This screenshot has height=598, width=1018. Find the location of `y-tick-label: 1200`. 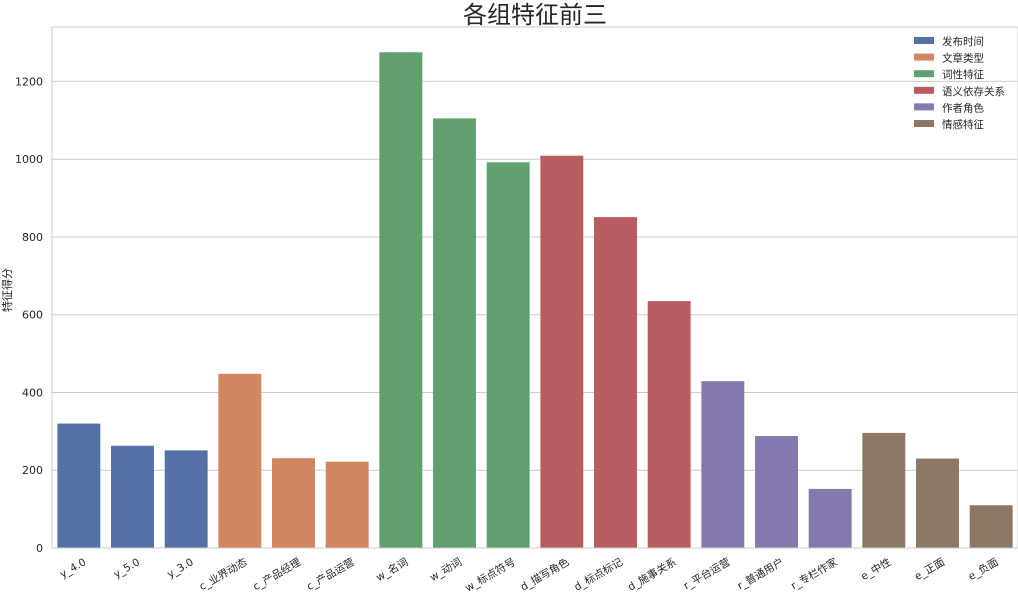

y-tick-label: 1200 is located at coordinates (29, 81).